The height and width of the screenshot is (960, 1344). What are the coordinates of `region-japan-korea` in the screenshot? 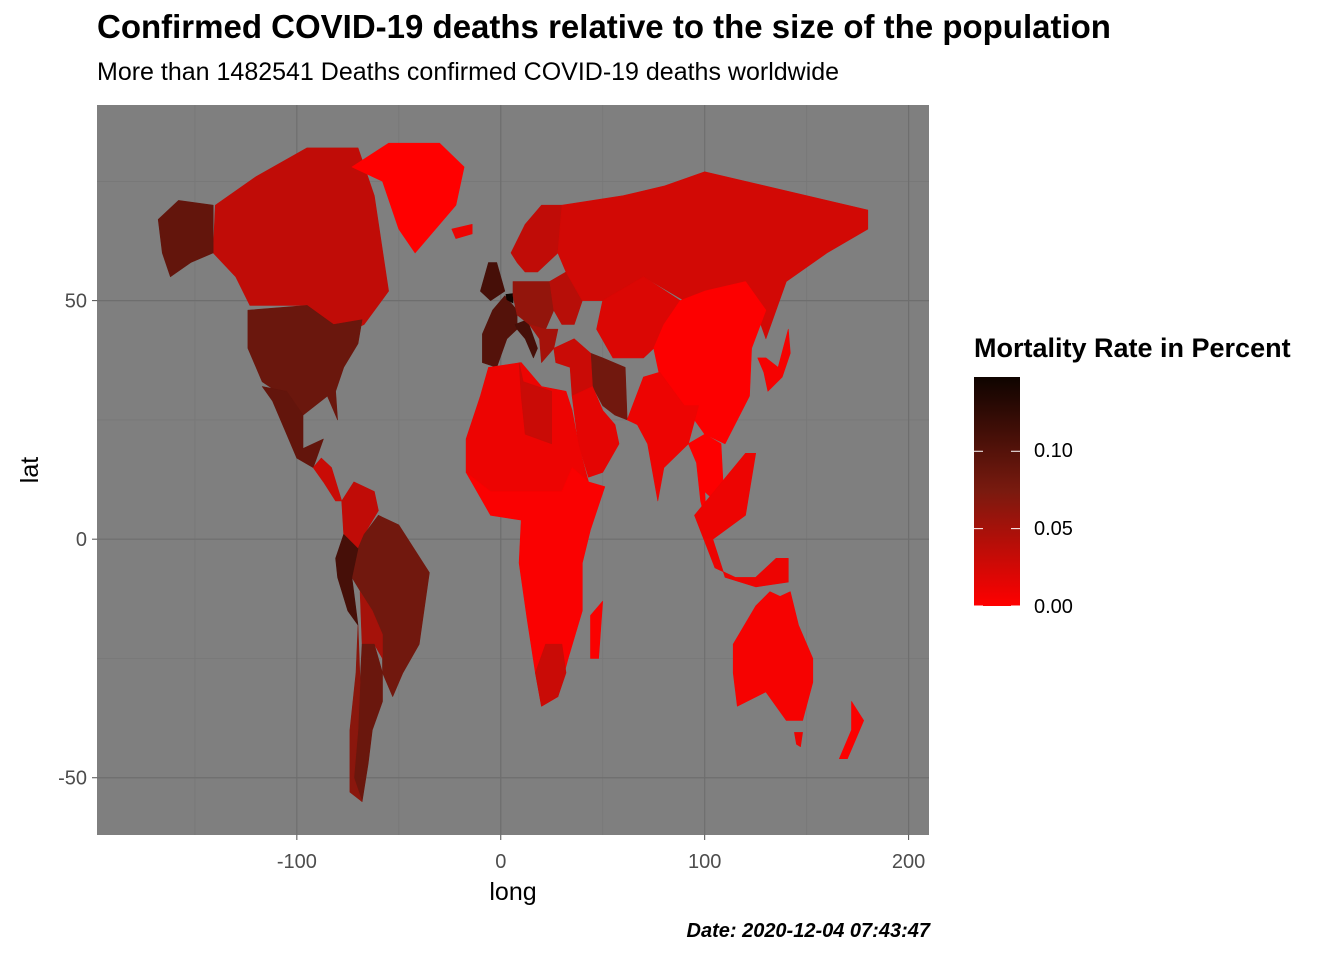 It's located at (774, 360).